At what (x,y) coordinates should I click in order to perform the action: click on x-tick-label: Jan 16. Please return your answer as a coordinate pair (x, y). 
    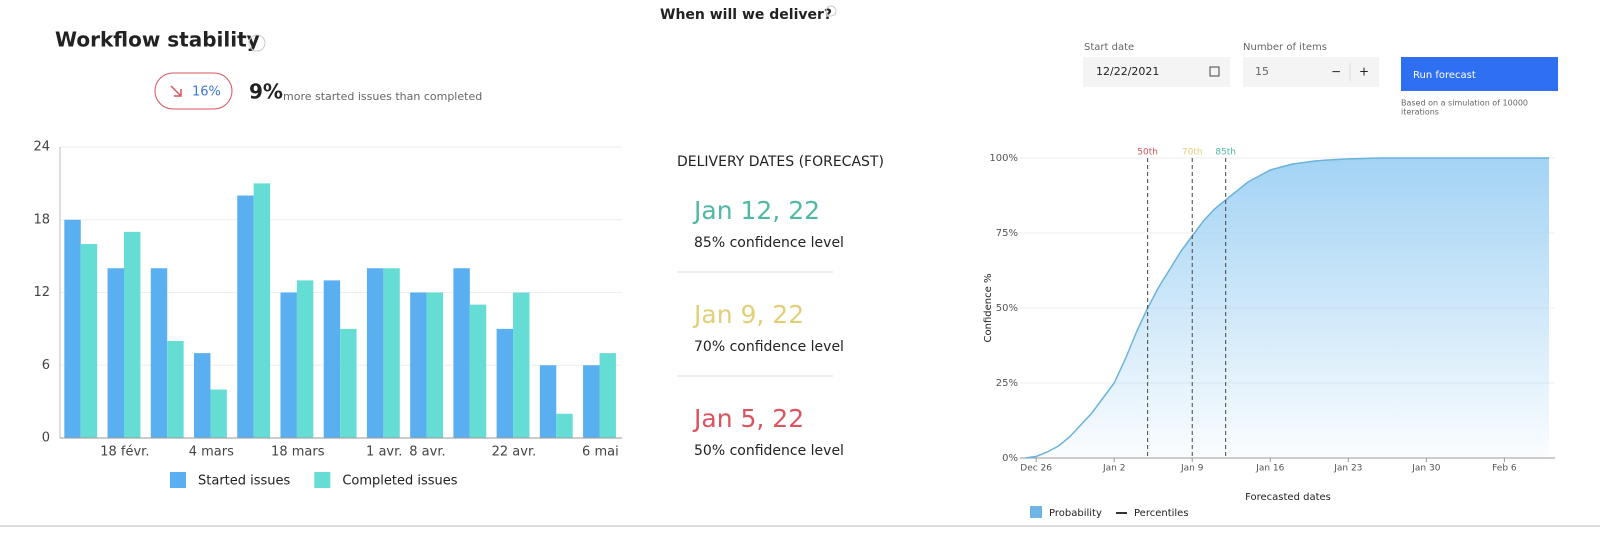
    Looking at the image, I should click on (1269, 469).